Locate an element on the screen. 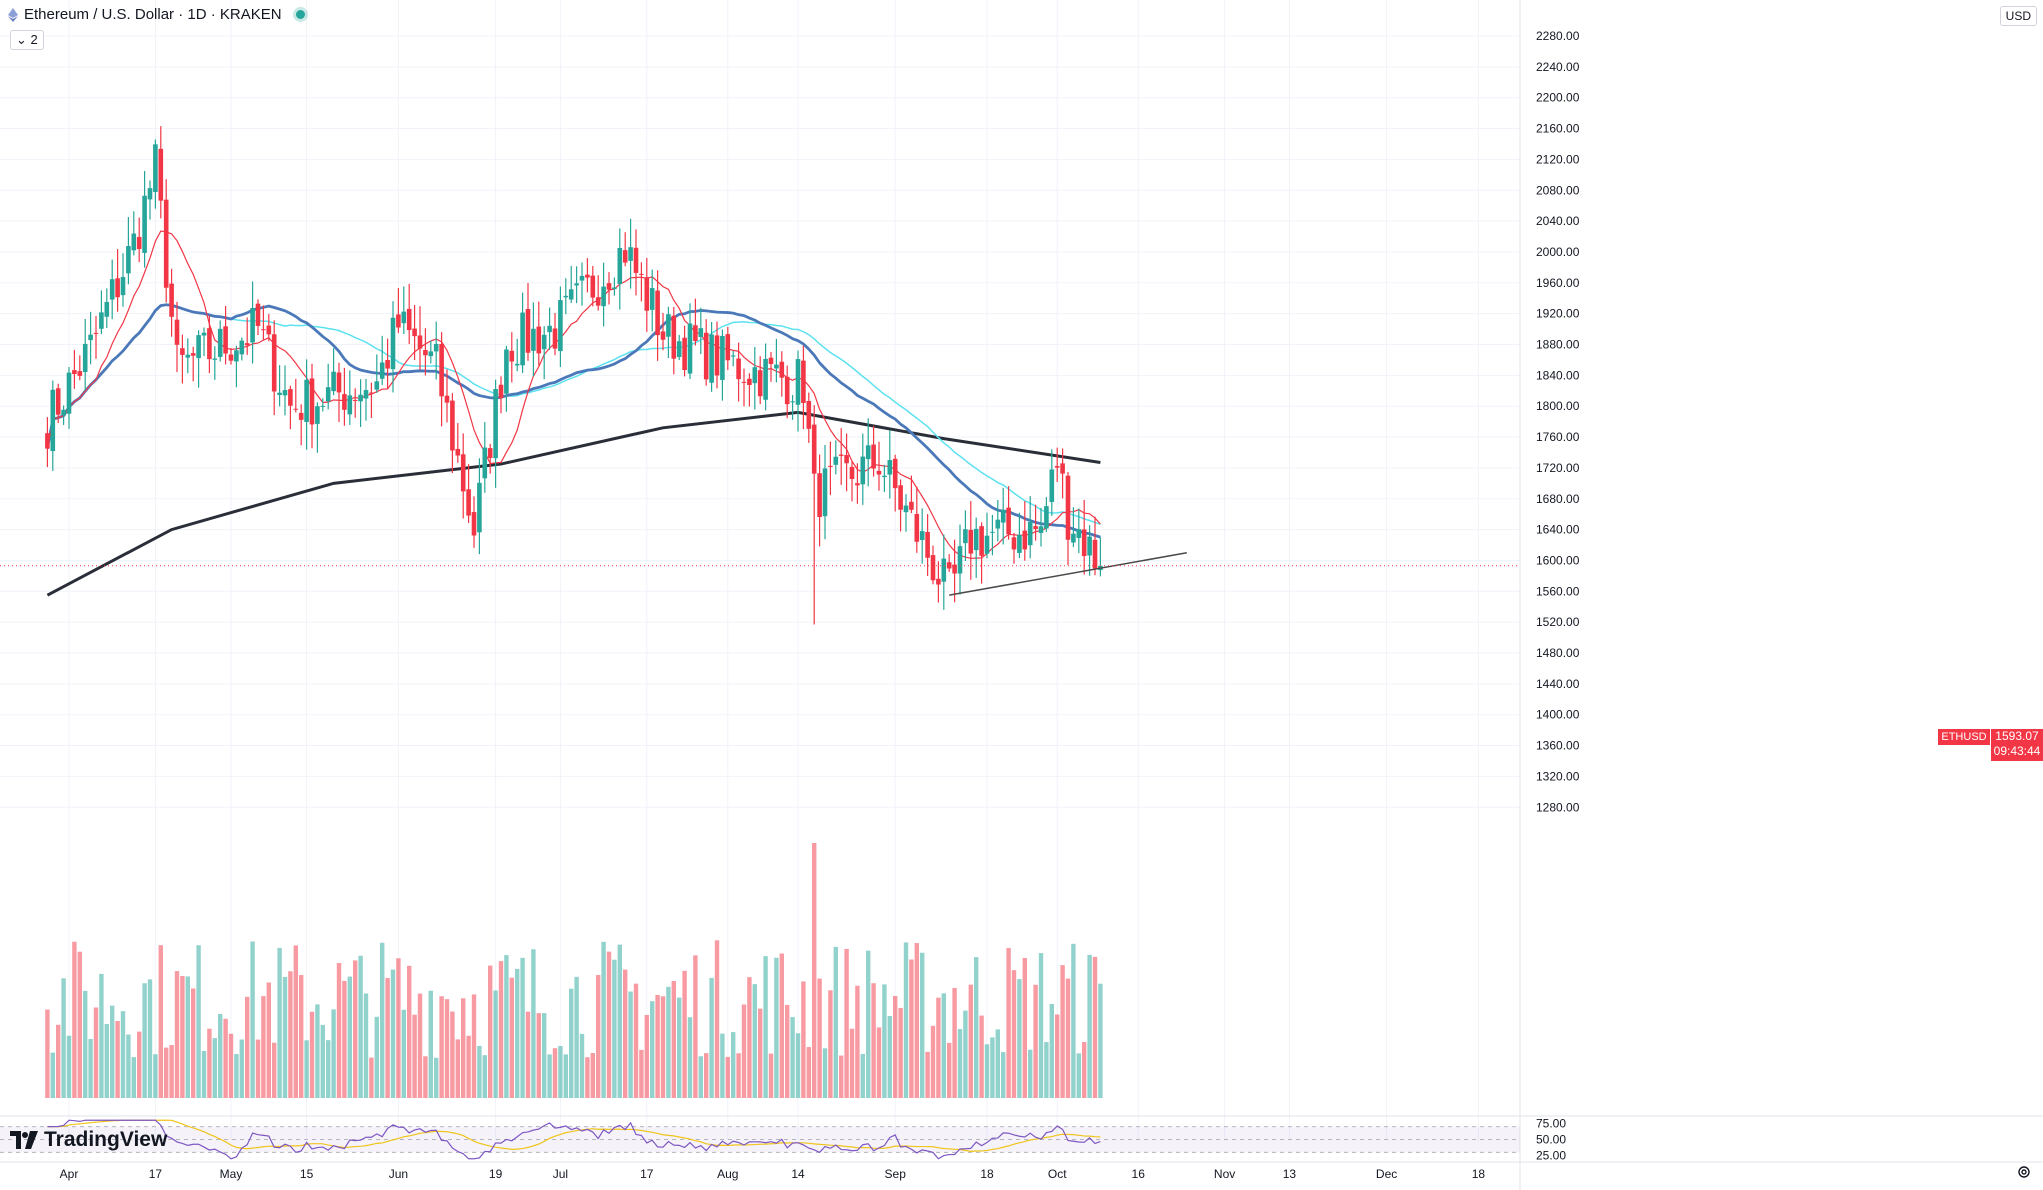 The width and height of the screenshot is (2043, 1190). price-tick-label: 1320.00 is located at coordinates (1558, 776).